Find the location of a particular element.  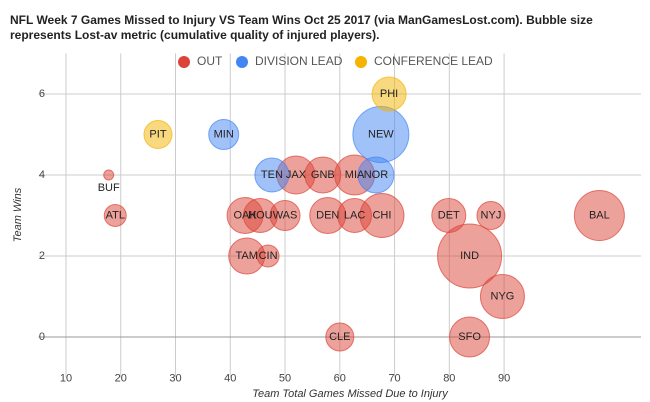

bubble-label: CIN is located at coordinates (268, 256).